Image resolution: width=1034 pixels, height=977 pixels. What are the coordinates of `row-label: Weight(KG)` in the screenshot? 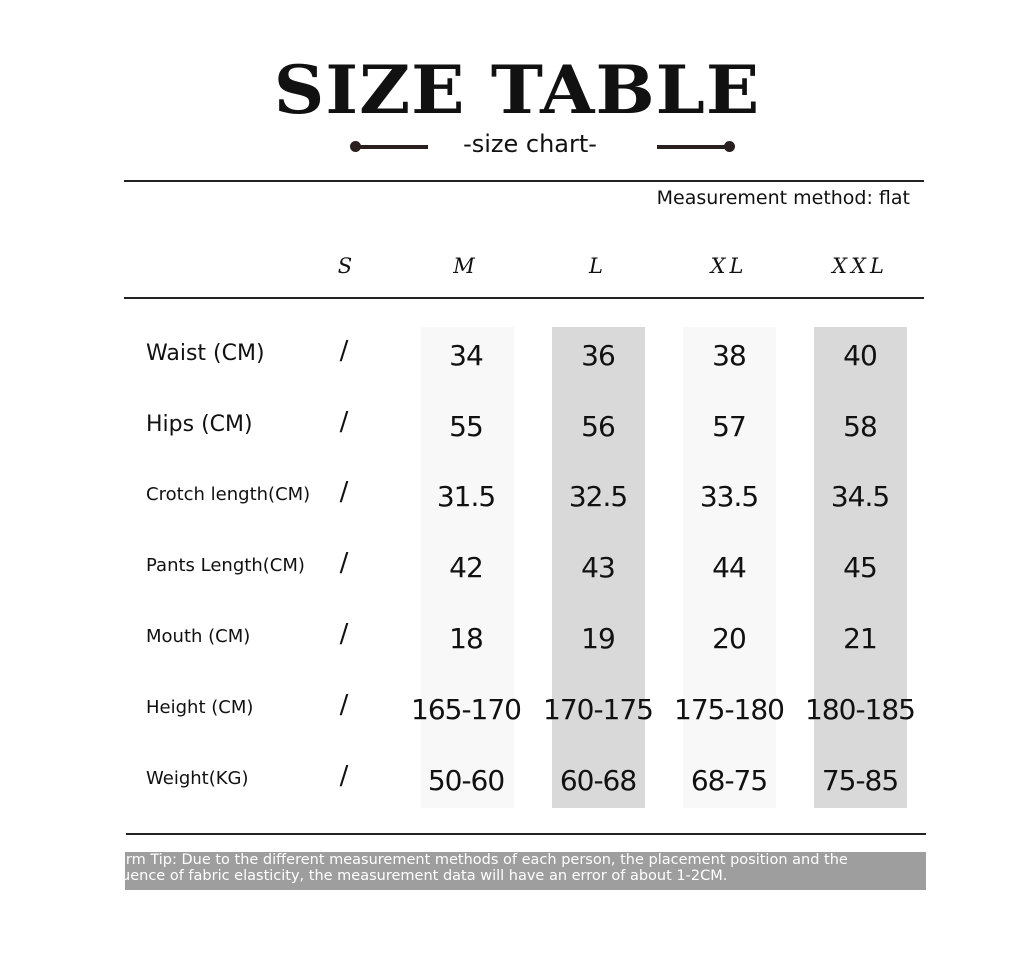 It's located at (197, 778).